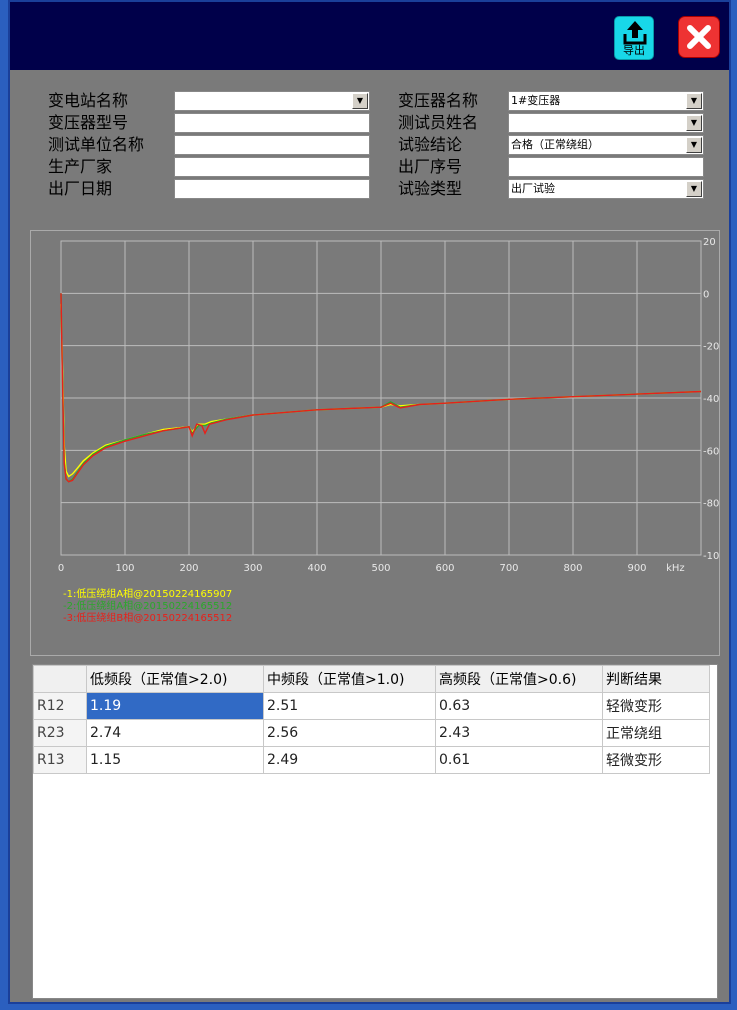 The height and width of the screenshot is (1010, 737). I want to click on x-tick-label: 100, so click(124, 568).